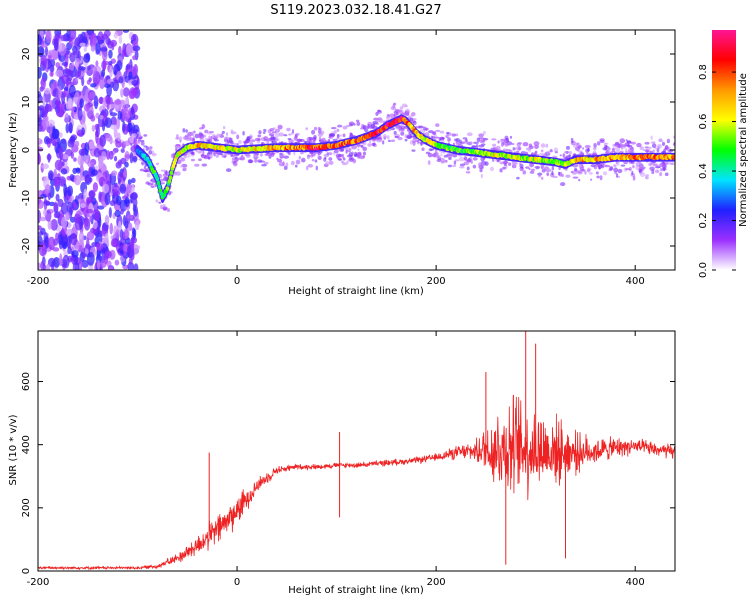 This screenshot has width=750, height=600. What do you see at coordinates (38, 281) in the screenshot?
I see `spectrogram-x-tick-label: -200` at bounding box center [38, 281].